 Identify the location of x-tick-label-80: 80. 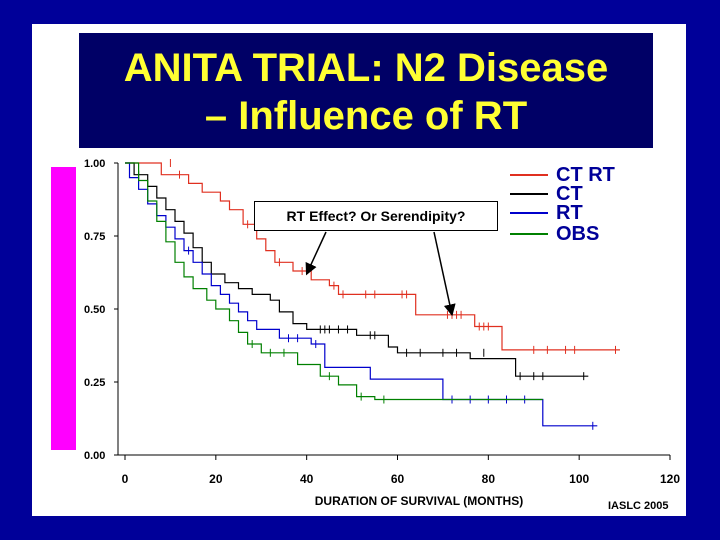
(489, 479).